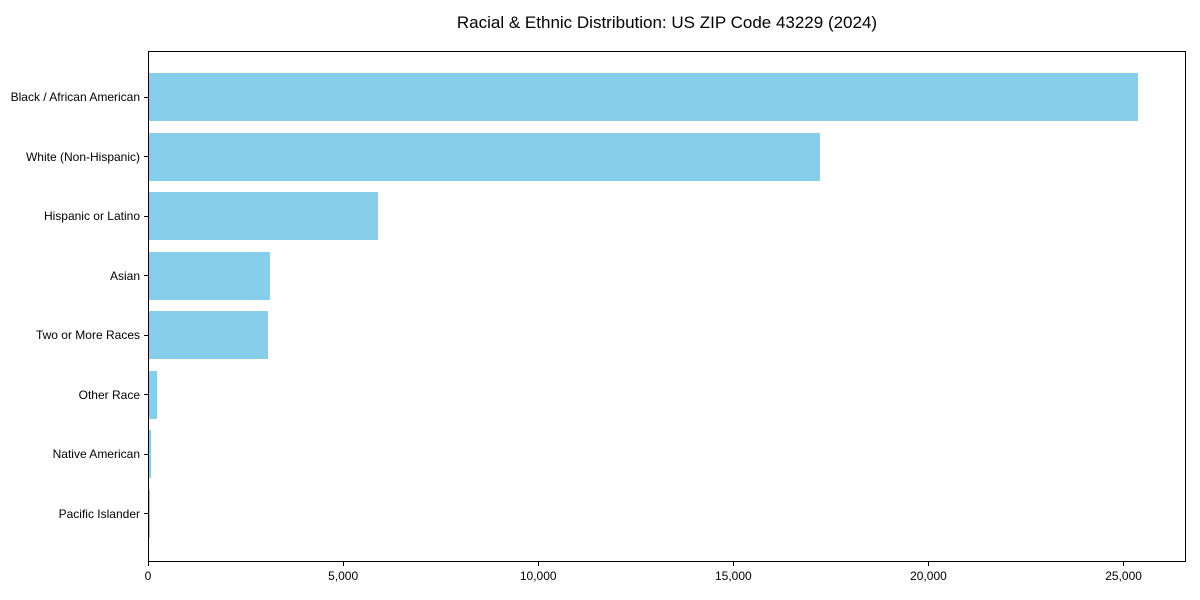 This screenshot has width=1200, height=600. What do you see at coordinates (1123, 576) in the screenshot?
I see `x-axis-tick-label: 25,000` at bounding box center [1123, 576].